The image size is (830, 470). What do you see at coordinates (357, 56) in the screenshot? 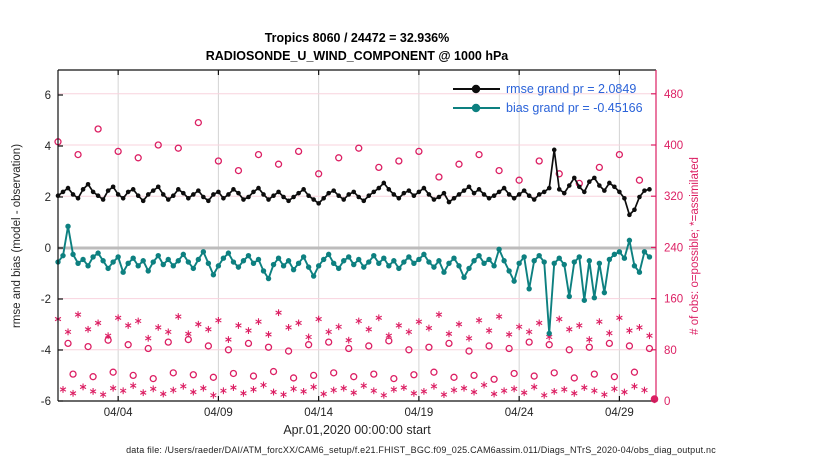
I see `plot-title-observation-type: RADIOSONDE_U_WIND_COMPONENT @ 1000 hPa` at bounding box center [357, 56].